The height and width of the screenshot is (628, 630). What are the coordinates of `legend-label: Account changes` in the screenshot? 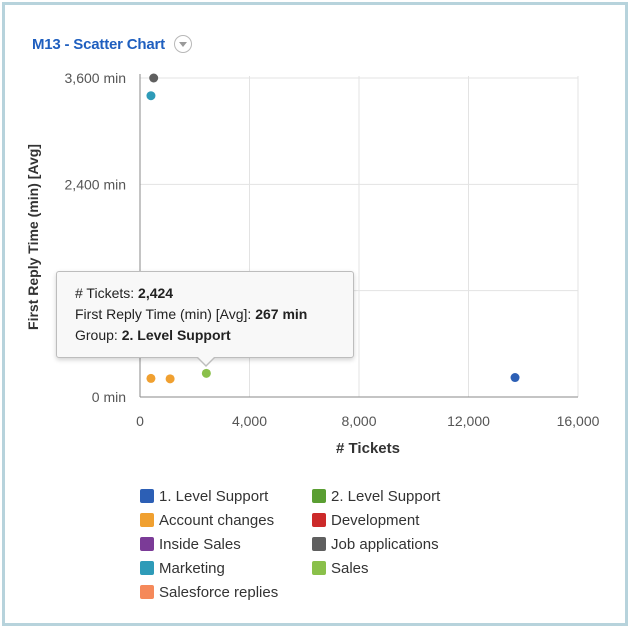 It's located at (217, 520).